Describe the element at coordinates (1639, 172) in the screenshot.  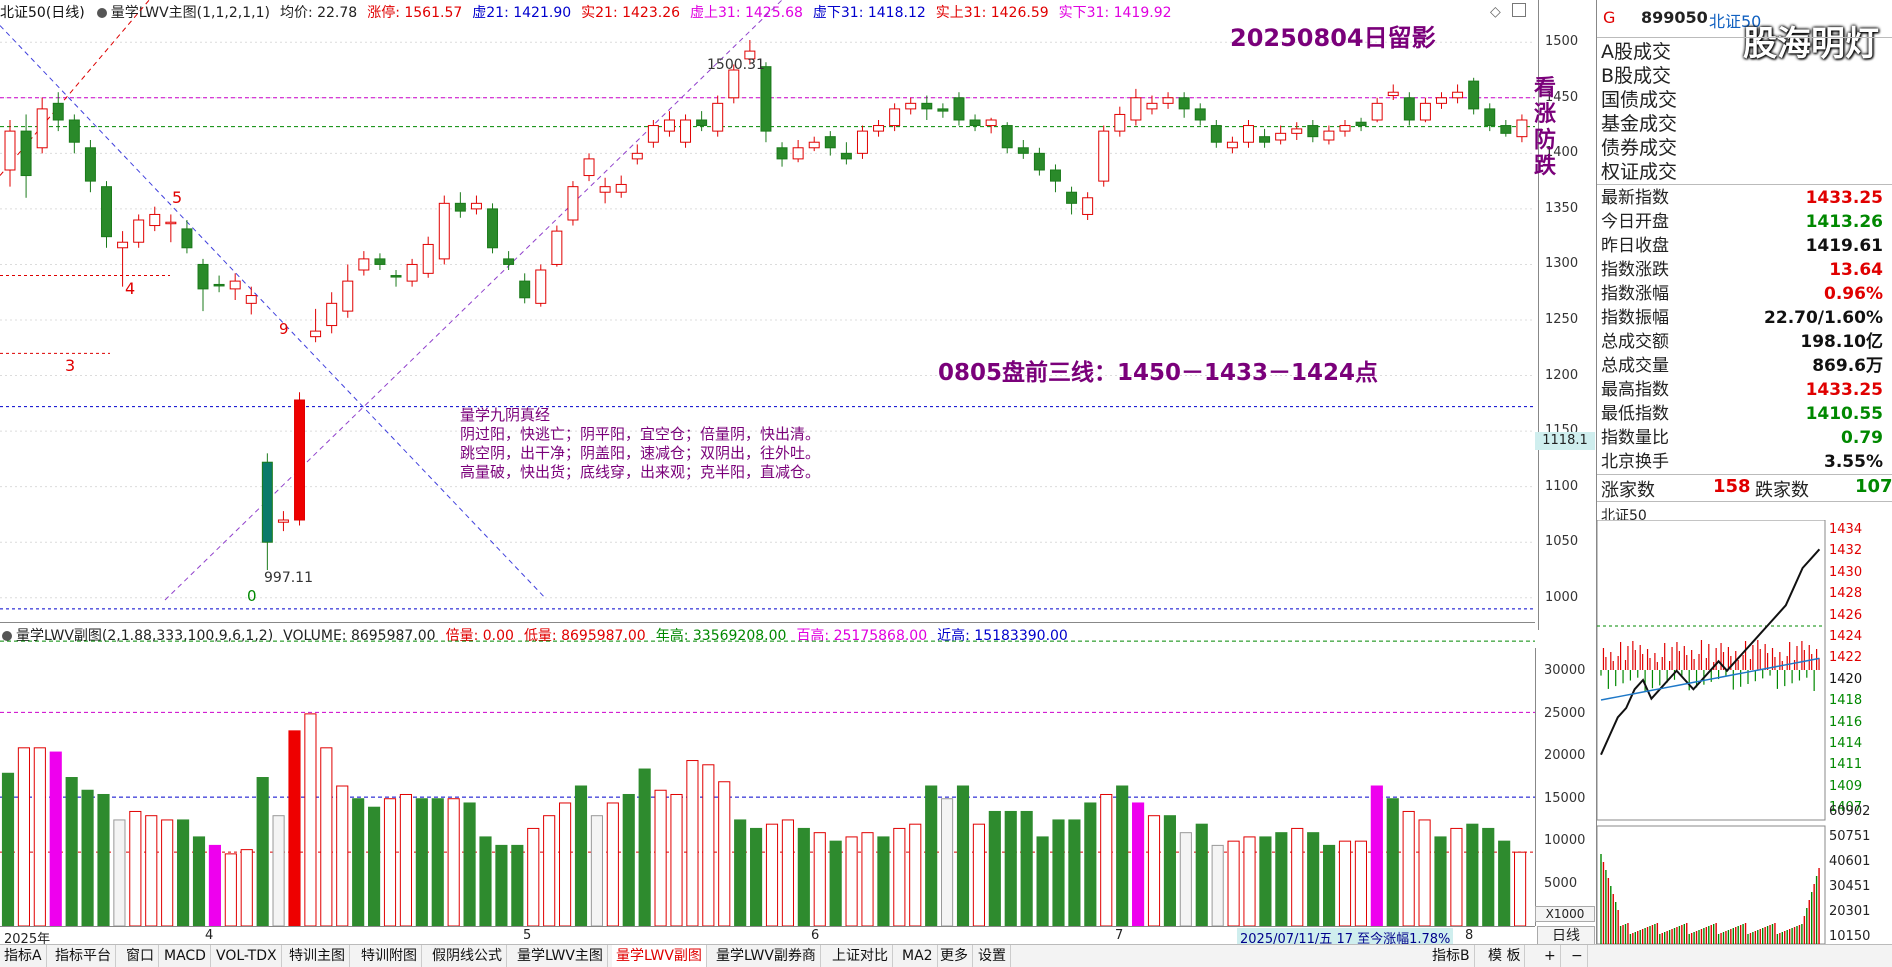
I see `menu-item: 权证成交` at that location.